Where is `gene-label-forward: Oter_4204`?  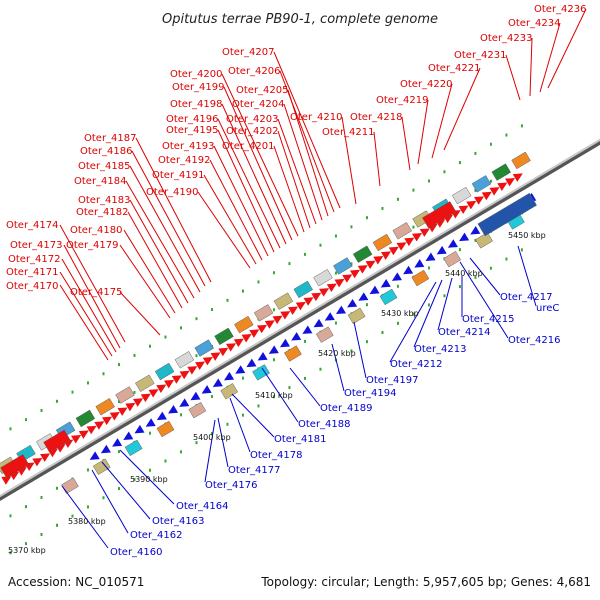
gene-label-forward: Oter_4204 is located at coordinates (258, 104).